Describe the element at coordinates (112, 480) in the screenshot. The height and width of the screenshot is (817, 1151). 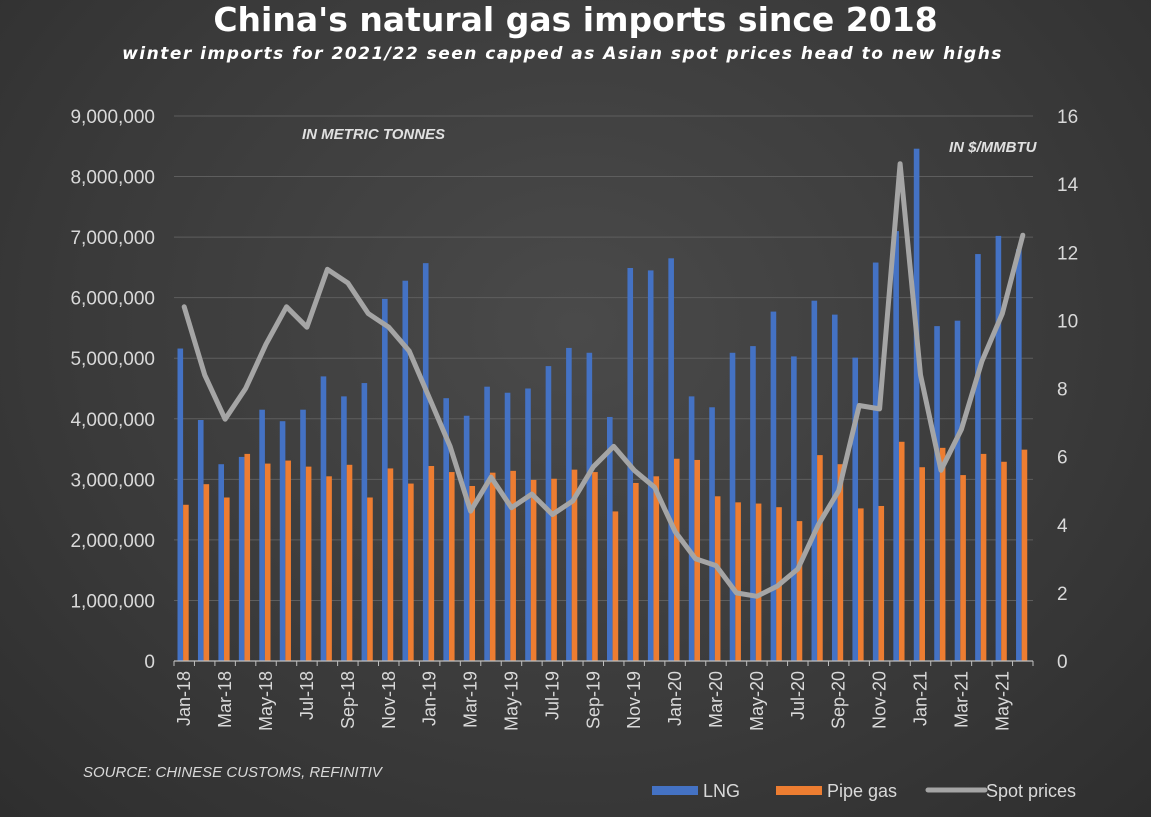
I see `left-axis-tick-label: 3,000,000` at that location.